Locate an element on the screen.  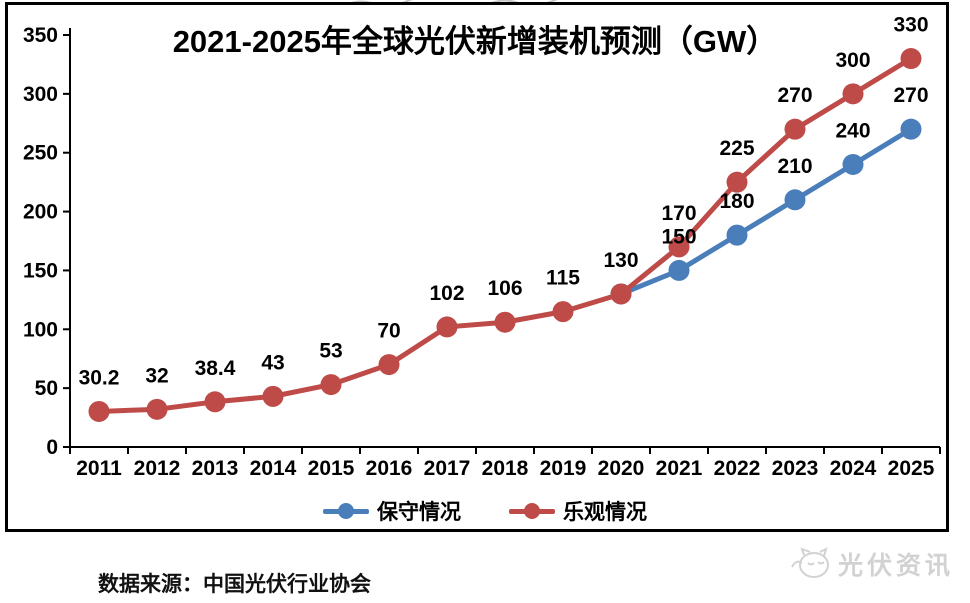
data-point-label-1: 330 is located at coordinates (910, 25).